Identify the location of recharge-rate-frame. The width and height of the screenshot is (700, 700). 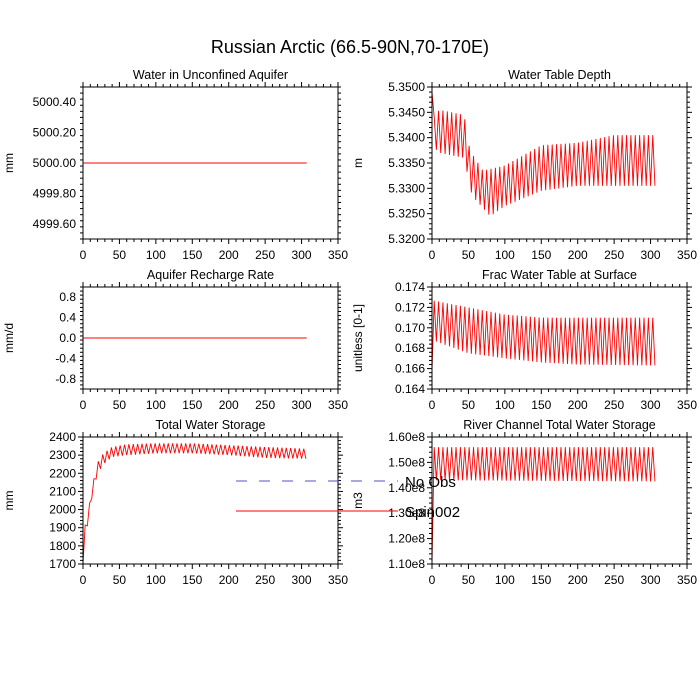
(210, 338).